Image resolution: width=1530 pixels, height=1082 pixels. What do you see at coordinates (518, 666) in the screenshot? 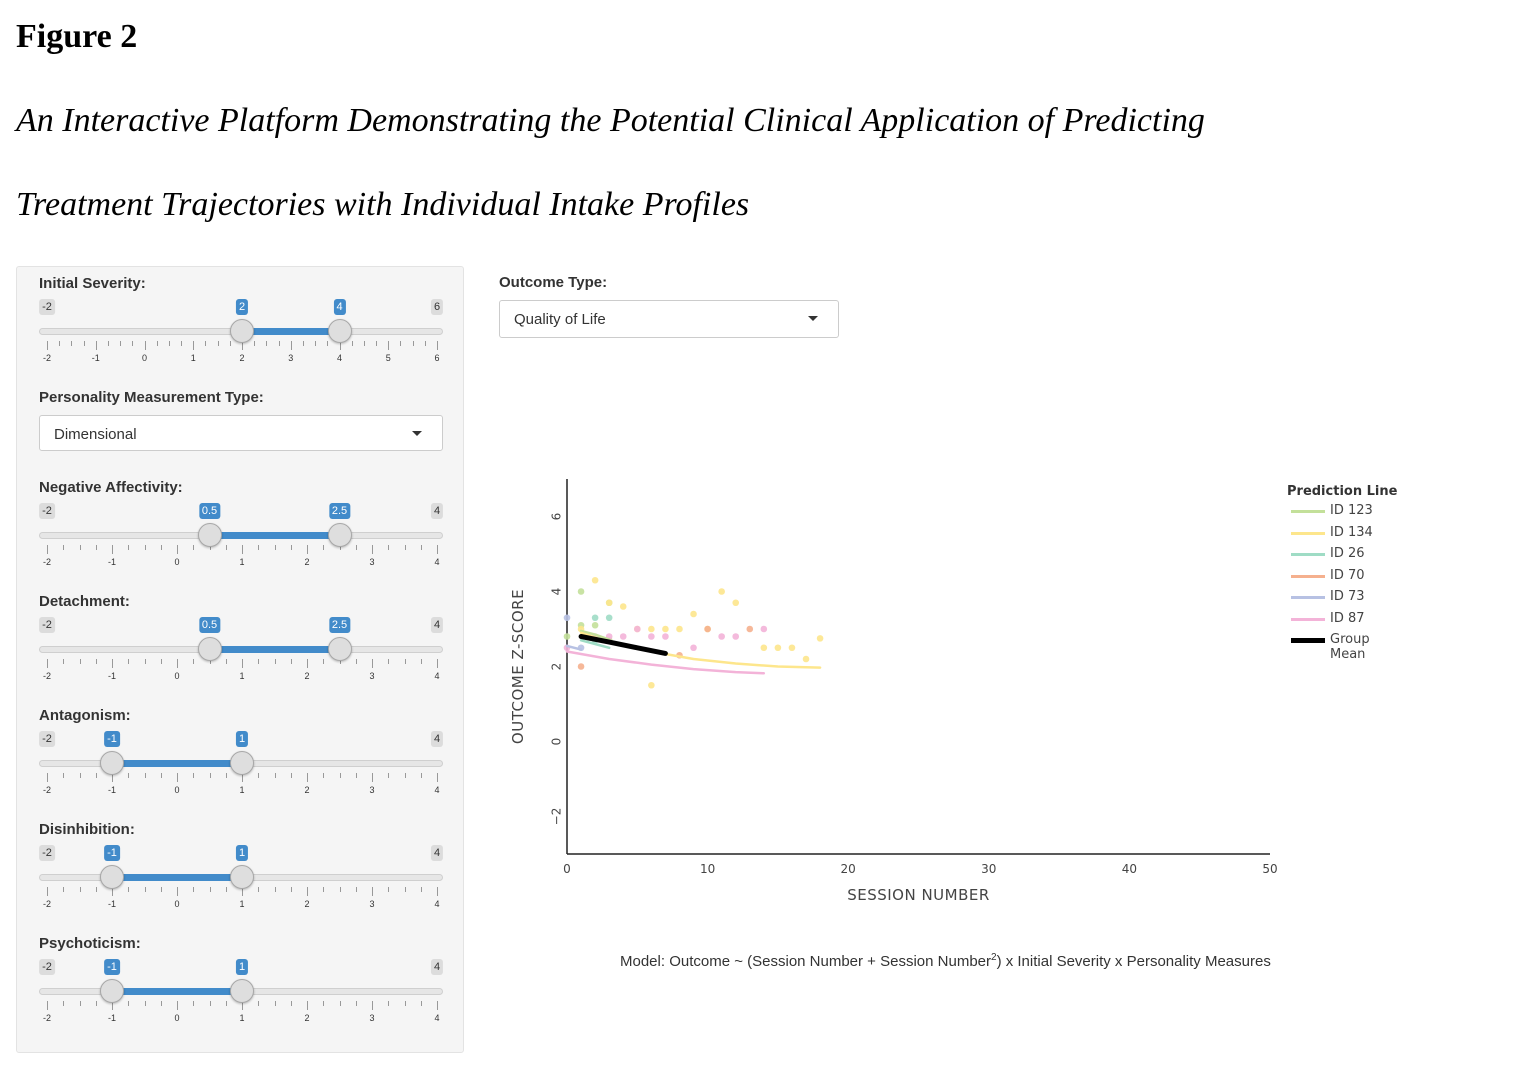
I see `y-axis-title: OUTCOME Z-SCORE` at bounding box center [518, 666].